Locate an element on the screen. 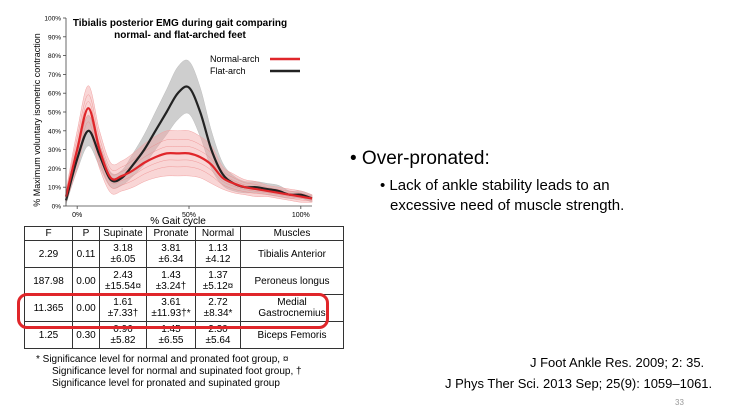 The image size is (740, 416). y-tick-label: 0% is located at coordinates (57, 207).